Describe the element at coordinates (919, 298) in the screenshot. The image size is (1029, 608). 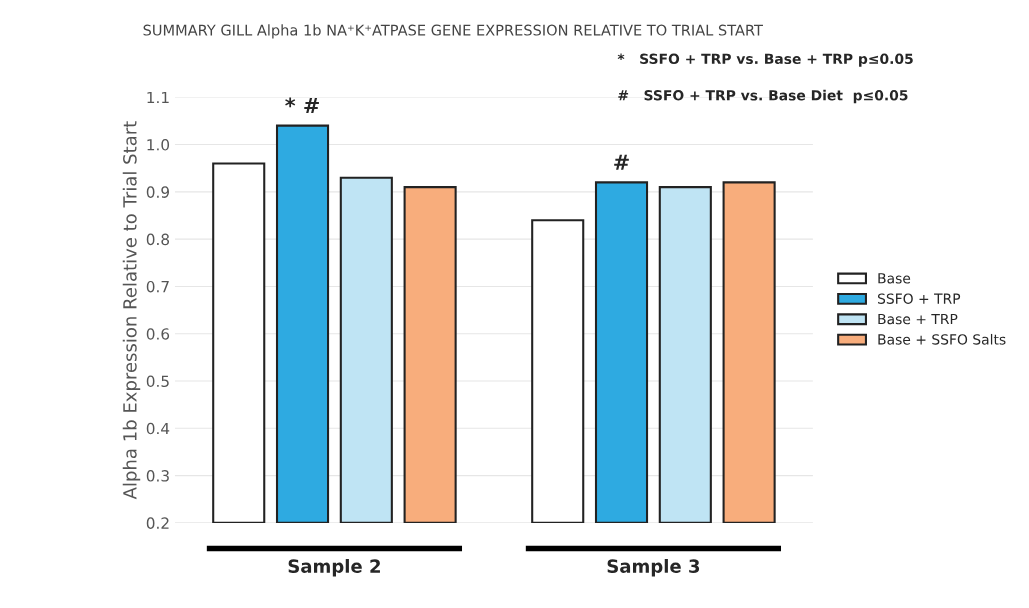
I see `legend-label: SSFO + TRP` at that location.